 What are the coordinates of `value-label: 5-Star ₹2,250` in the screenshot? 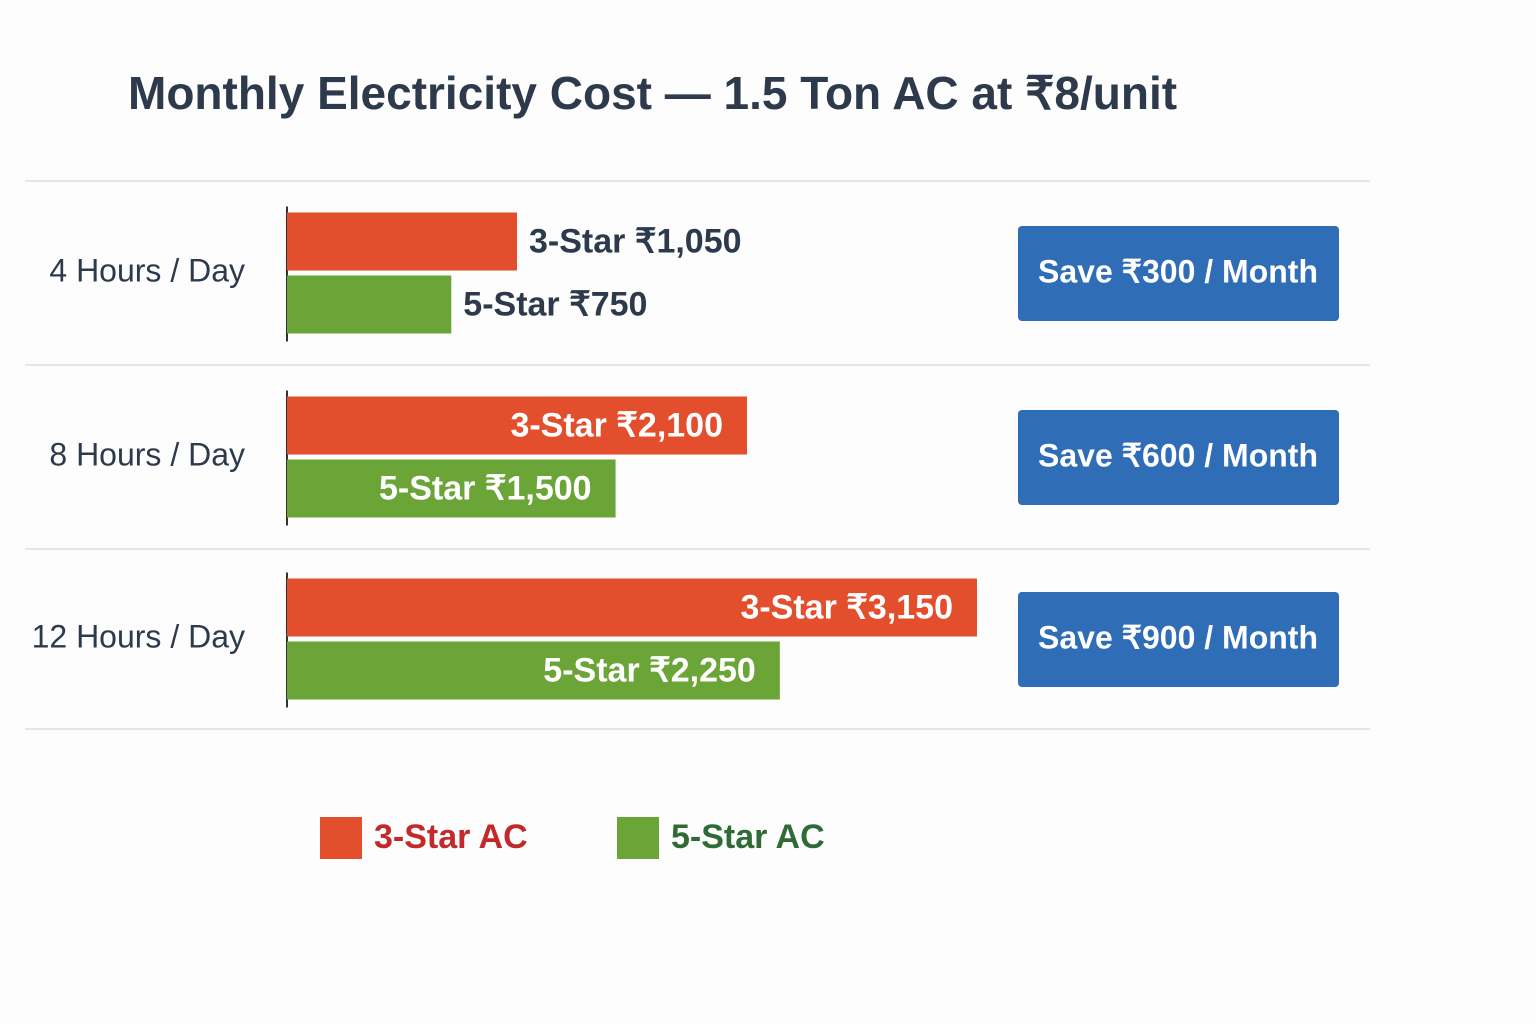 It's located at (649, 670).